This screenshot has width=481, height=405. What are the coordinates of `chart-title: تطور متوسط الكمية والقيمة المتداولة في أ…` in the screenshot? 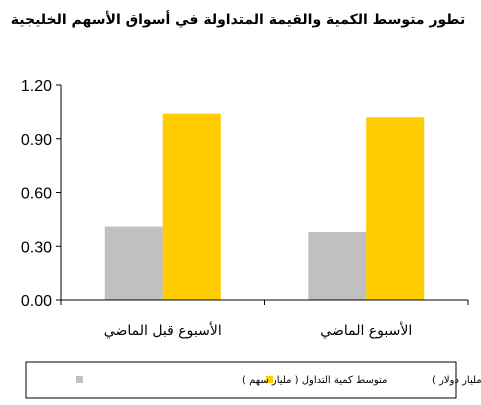 It's located at (238, 19).